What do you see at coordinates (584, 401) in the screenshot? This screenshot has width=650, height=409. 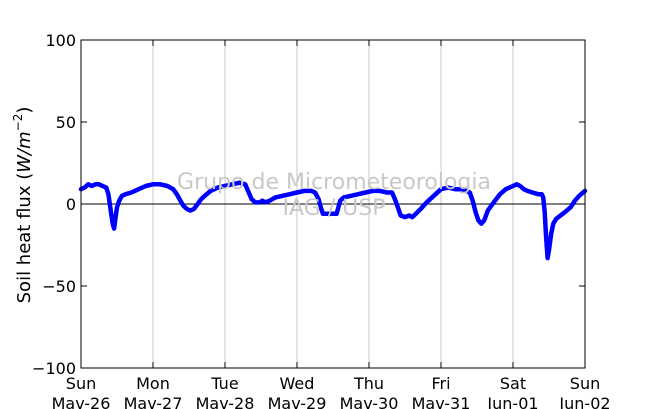 I see `x-tick-label-date: Iun-02` at bounding box center [584, 401].